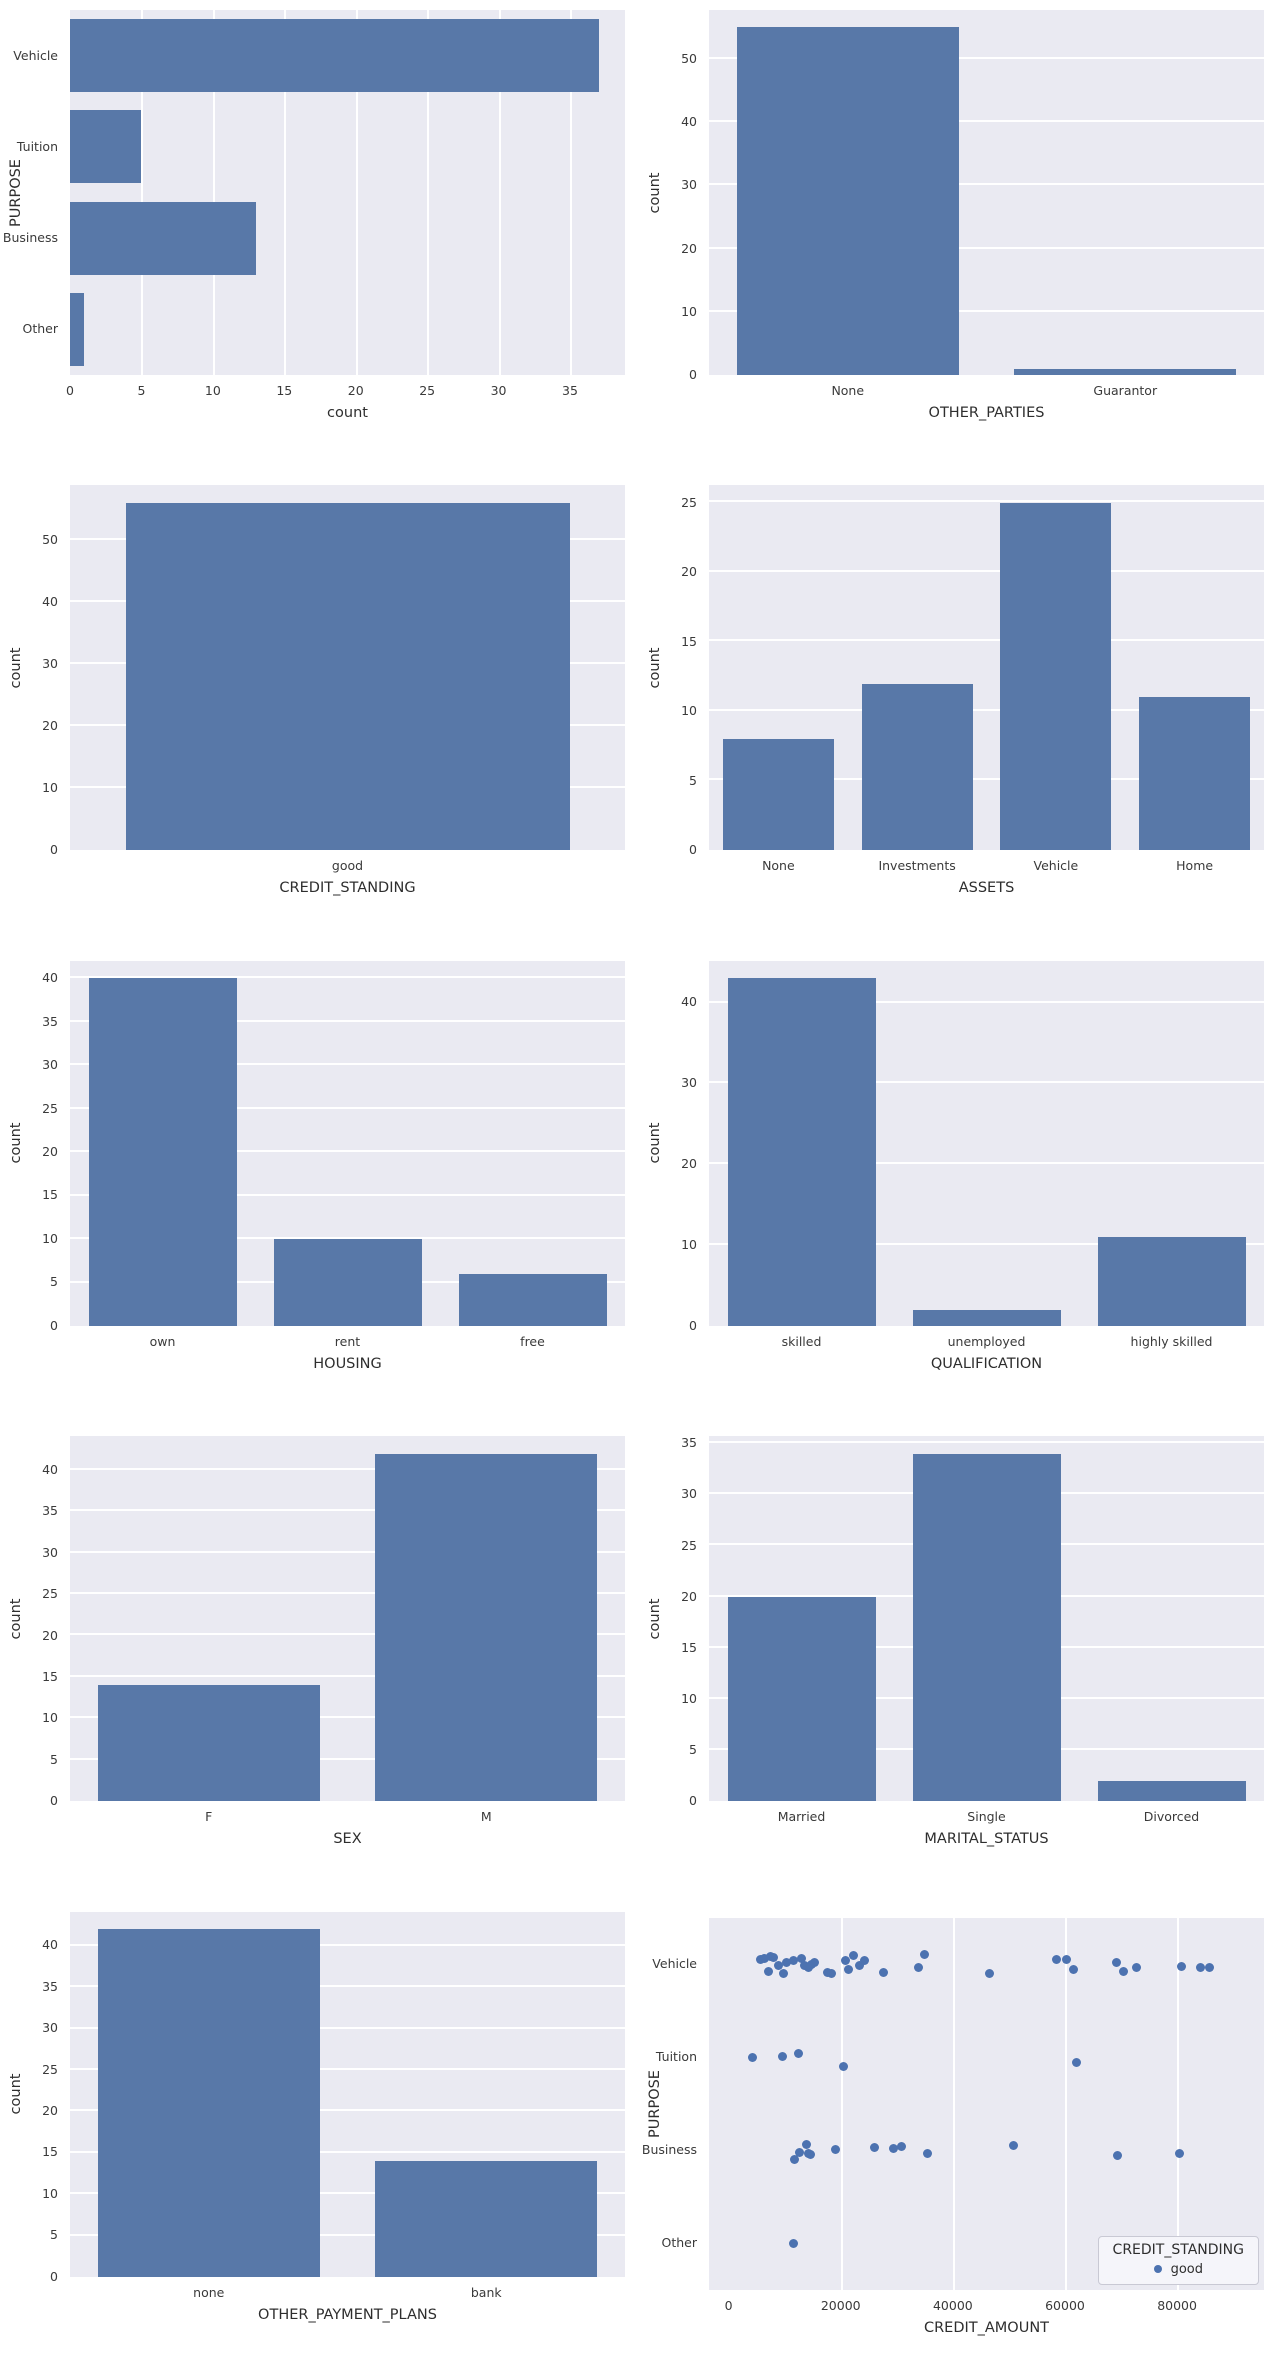 The height and width of the screenshot is (2377, 1278). What do you see at coordinates (162, 1341) in the screenshot?
I see `category-label: own` at bounding box center [162, 1341].